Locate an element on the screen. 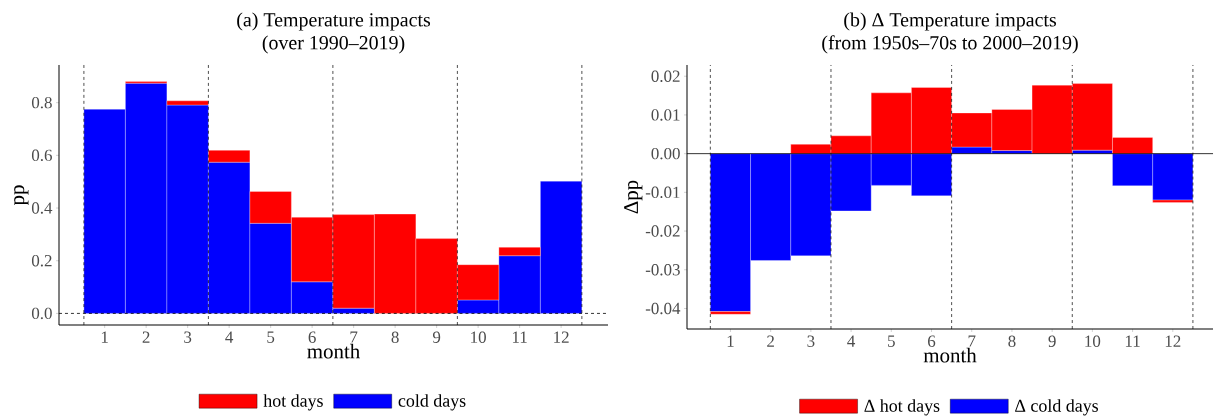  chart-subtitle: (over 1990–2019) is located at coordinates (333, 44).